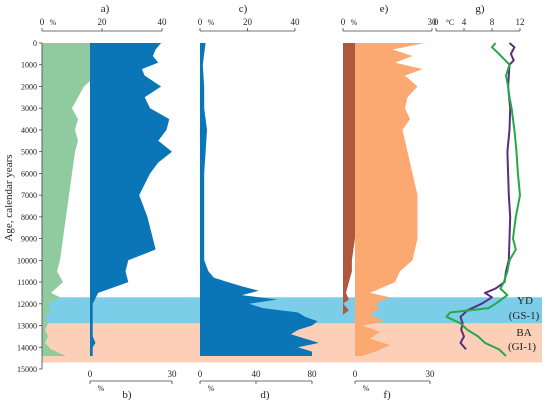 This screenshot has height=404, width=550. Describe the element at coordinates (29, 173) in the screenshot. I see `y-tick-label: 6000` at that location.